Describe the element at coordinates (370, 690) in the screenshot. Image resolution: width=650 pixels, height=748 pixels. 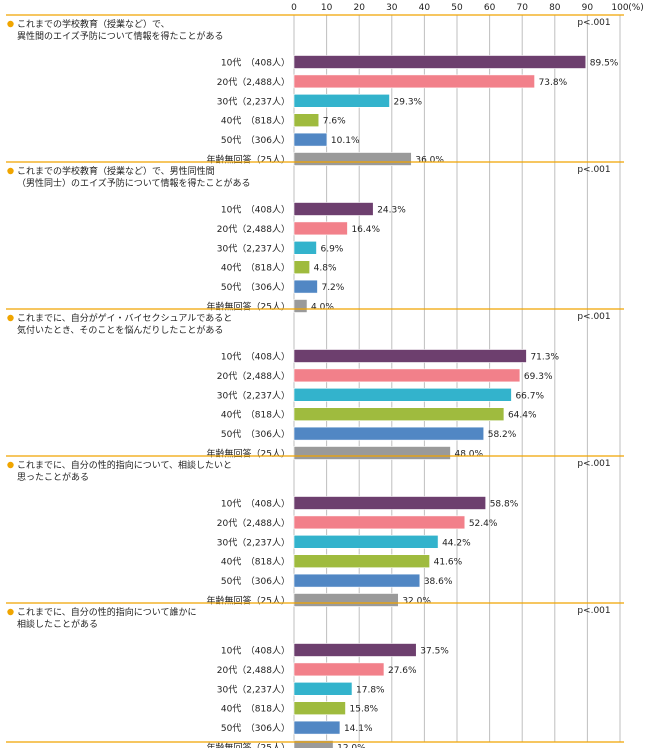
I see `value-label: 17.8%` at that location.